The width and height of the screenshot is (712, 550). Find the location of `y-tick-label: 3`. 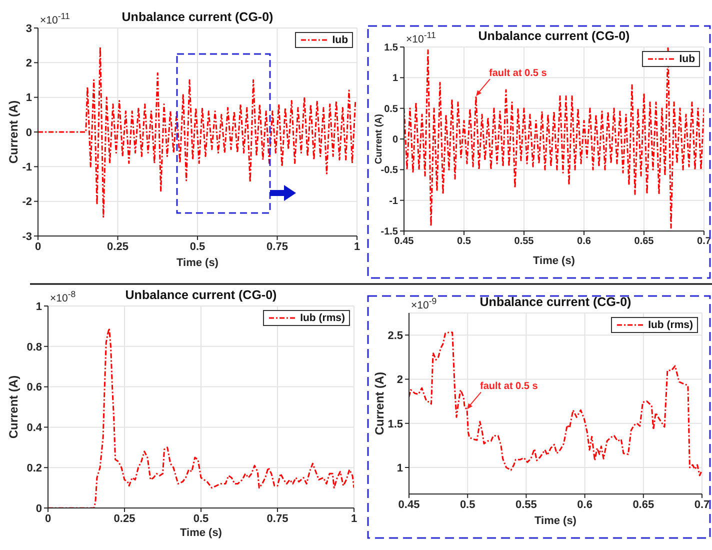

y-tick-label: 3 is located at coordinates (29, 28).